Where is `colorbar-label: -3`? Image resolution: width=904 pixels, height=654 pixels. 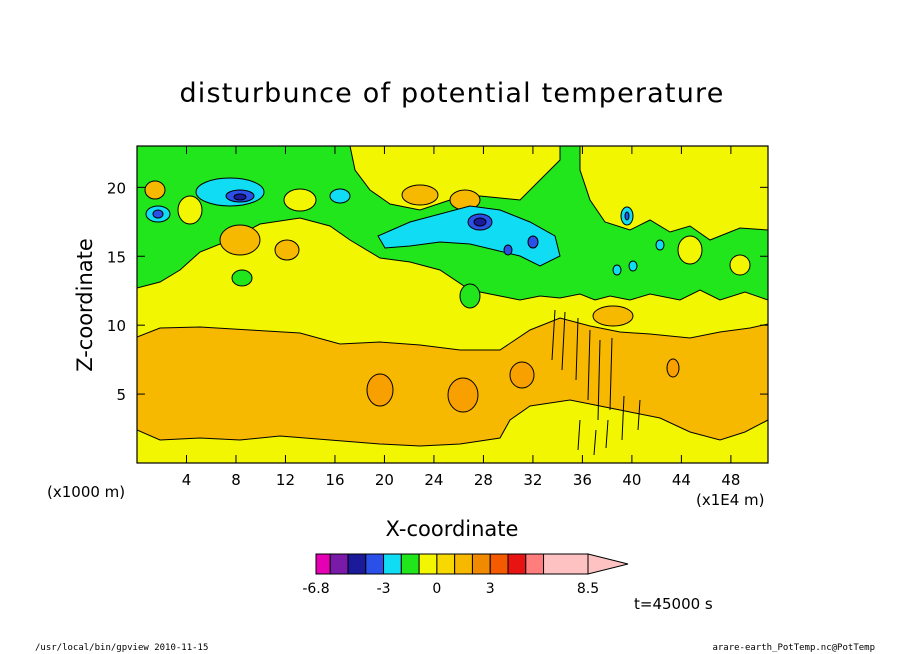
colorbar-label: -3 is located at coordinates (384, 589).